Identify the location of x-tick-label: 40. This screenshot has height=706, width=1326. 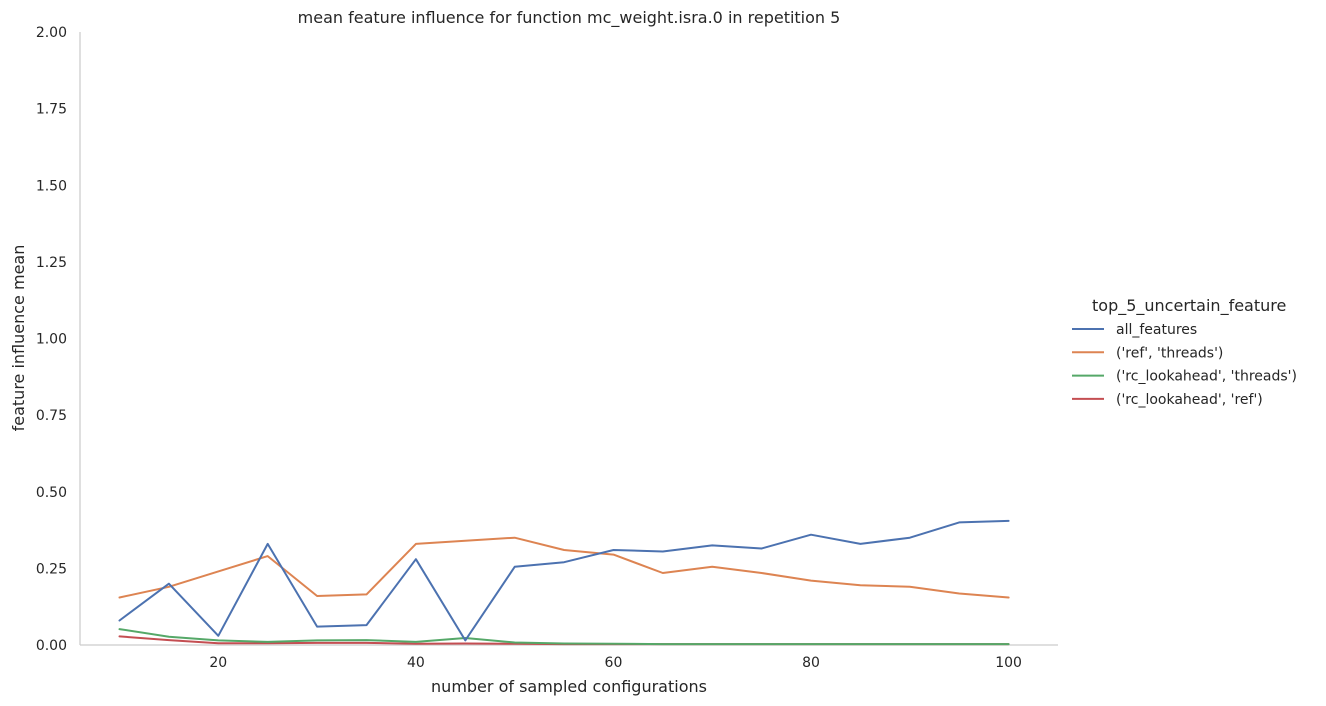
(416, 663).